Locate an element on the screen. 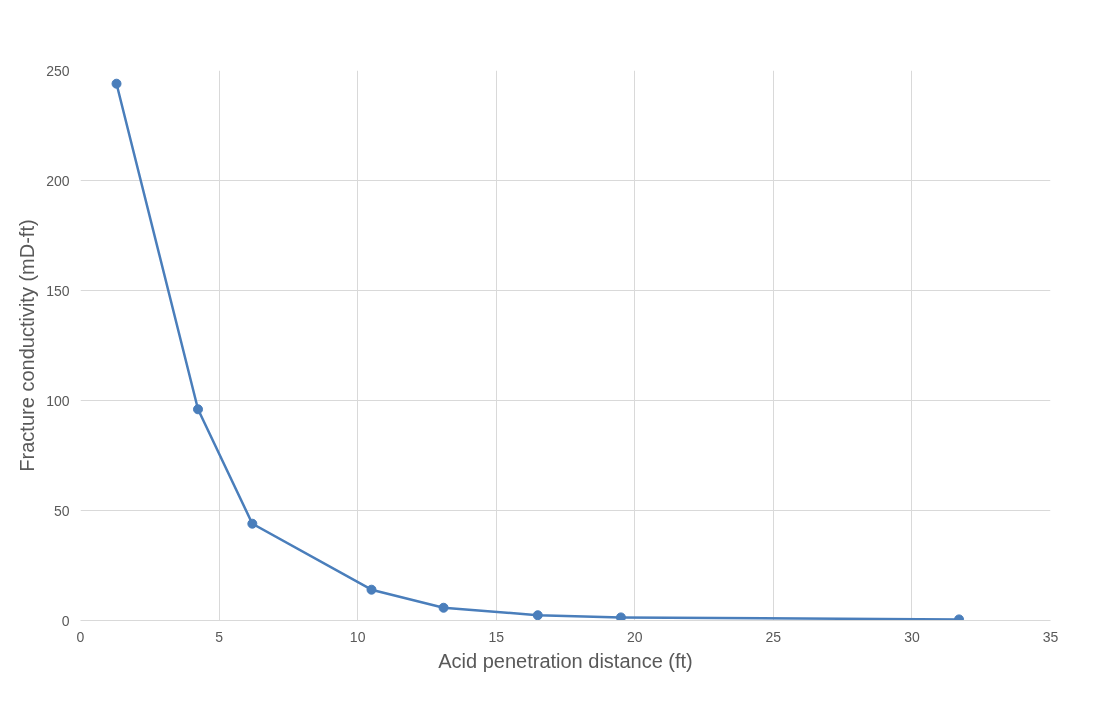  x-tick-label: 20 is located at coordinates (635, 636).